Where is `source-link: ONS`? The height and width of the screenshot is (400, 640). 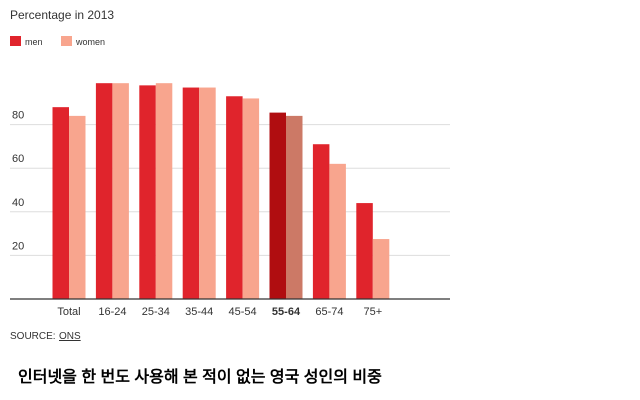 source-link: ONS is located at coordinates (70, 336).